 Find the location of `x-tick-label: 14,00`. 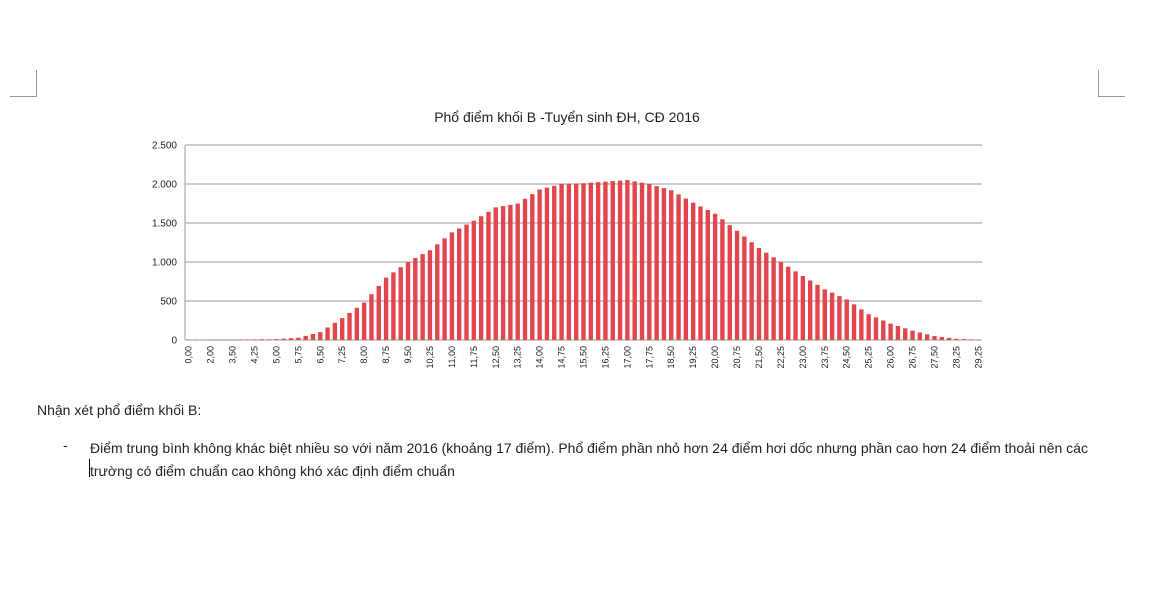

x-tick-label: 14,00 is located at coordinates (540, 357).